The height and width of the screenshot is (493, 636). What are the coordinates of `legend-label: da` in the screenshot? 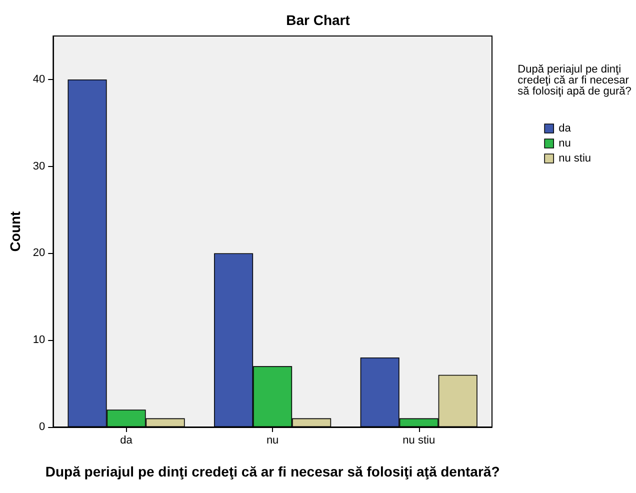 It's located at (565, 128).